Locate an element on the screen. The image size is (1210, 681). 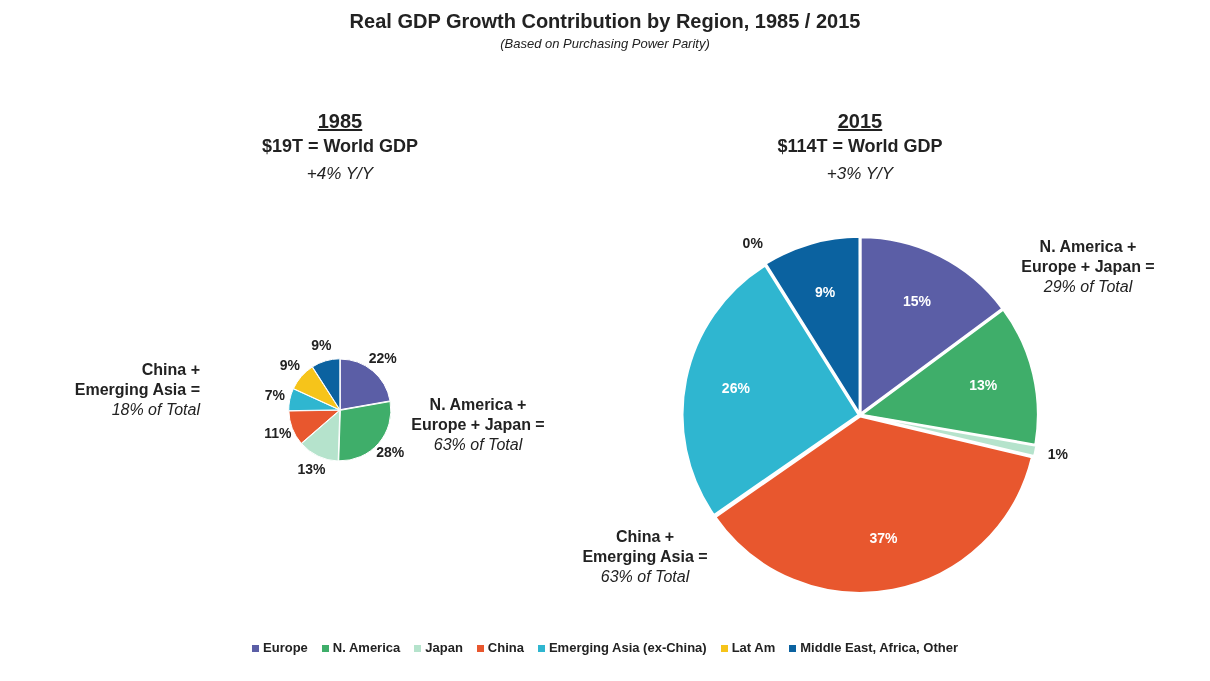
text: 0% is located at coordinates (752, 242).